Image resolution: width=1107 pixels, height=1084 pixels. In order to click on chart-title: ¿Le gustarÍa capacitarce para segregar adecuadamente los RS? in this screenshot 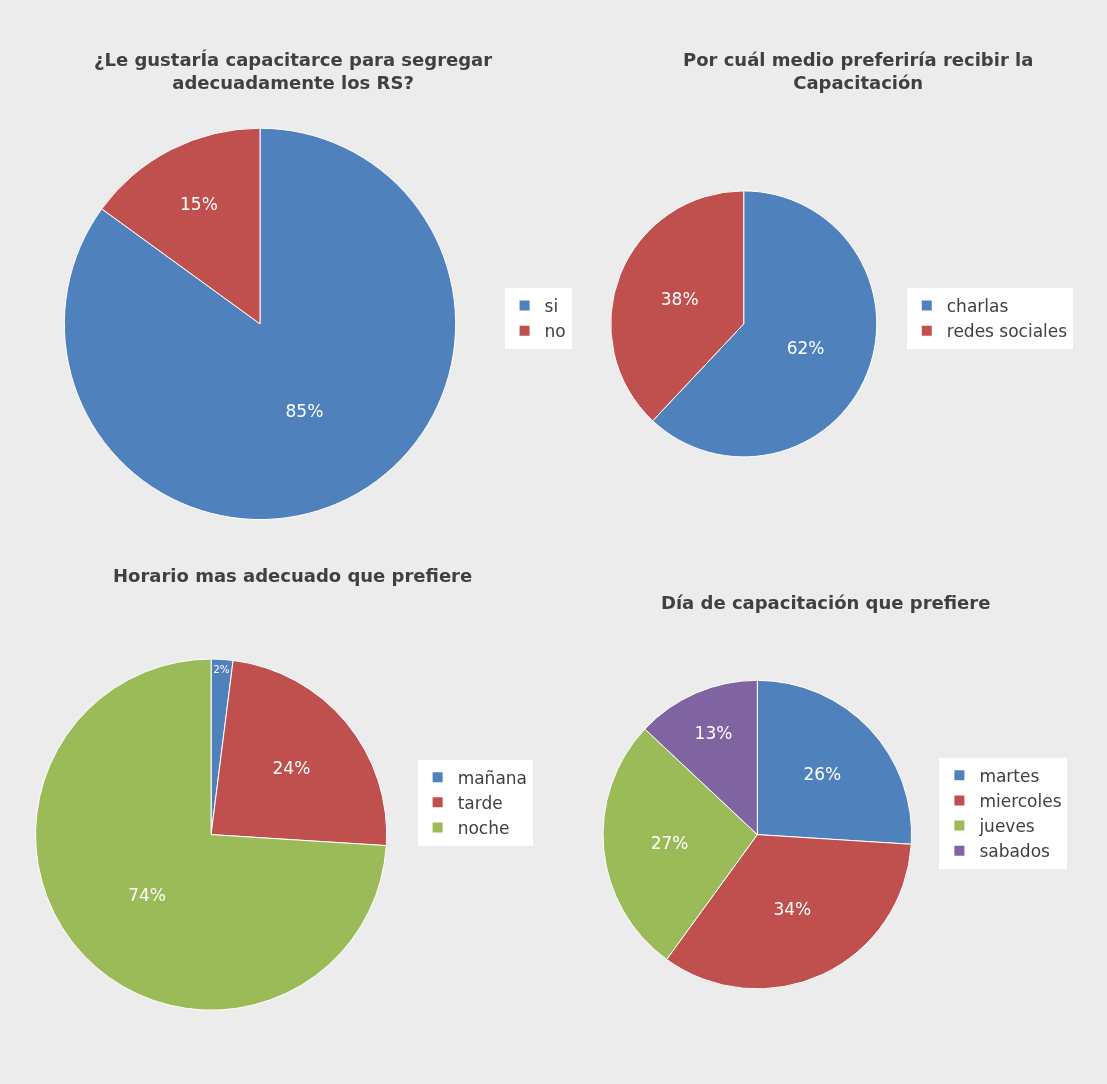, I will do `click(293, 71)`.